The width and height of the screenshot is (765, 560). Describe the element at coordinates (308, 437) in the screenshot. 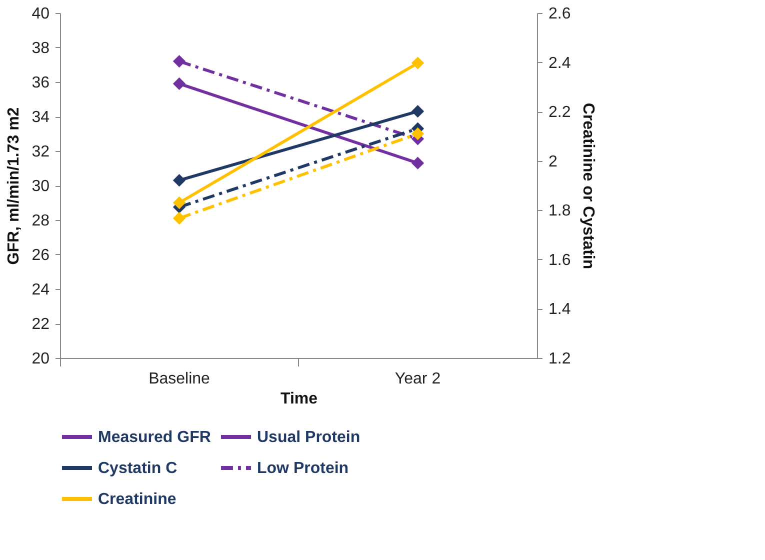

I see `text: Usual Protein` at that location.